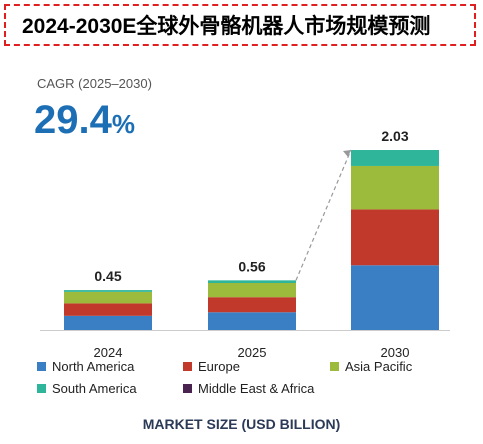 This screenshot has height=444, width=483. What do you see at coordinates (252, 305) in the screenshot?
I see `bar-segment-europe-2025` at bounding box center [252, 305].